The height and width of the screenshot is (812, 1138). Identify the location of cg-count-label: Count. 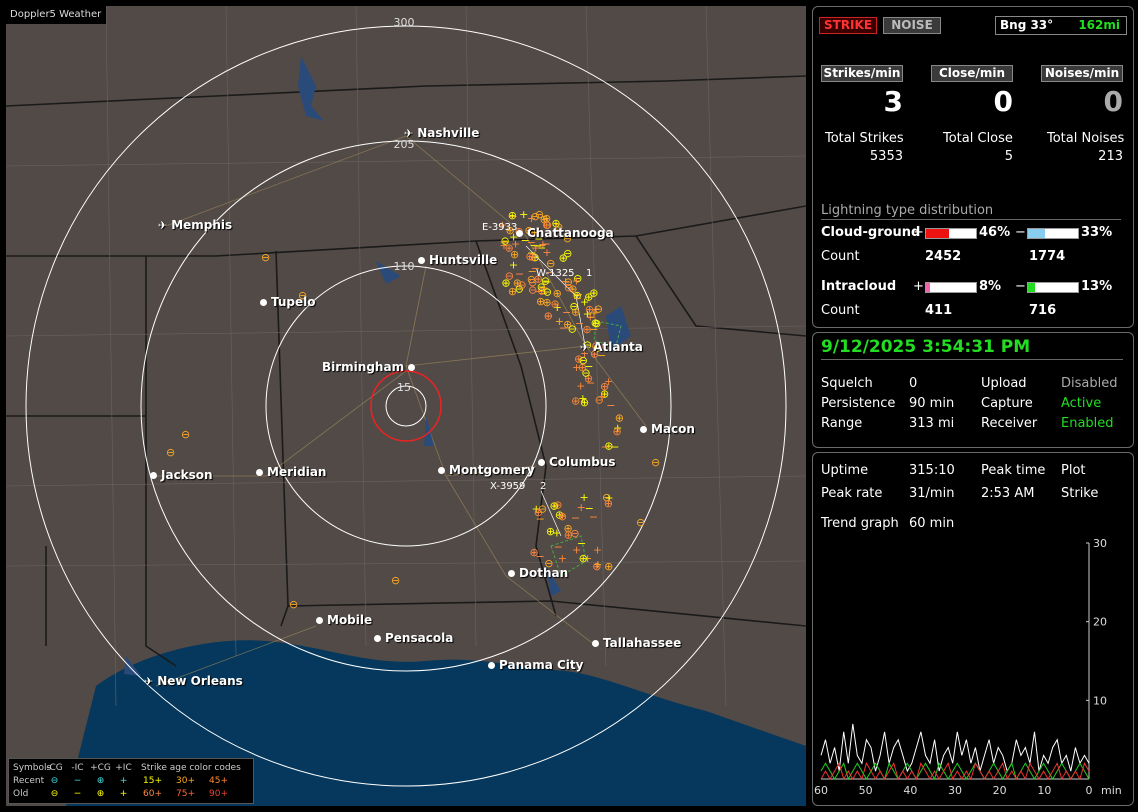
(840, 256).